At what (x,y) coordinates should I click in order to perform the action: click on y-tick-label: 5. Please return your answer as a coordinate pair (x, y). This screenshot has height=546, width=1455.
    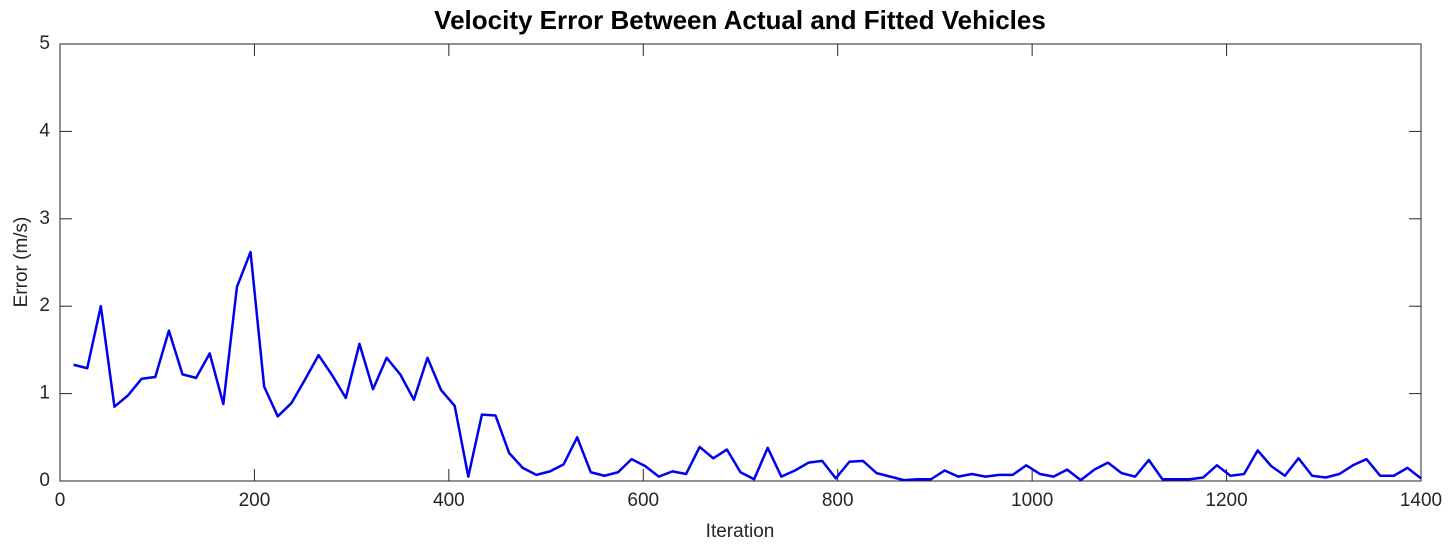
    Looking at the image, I should click on (44, 43).